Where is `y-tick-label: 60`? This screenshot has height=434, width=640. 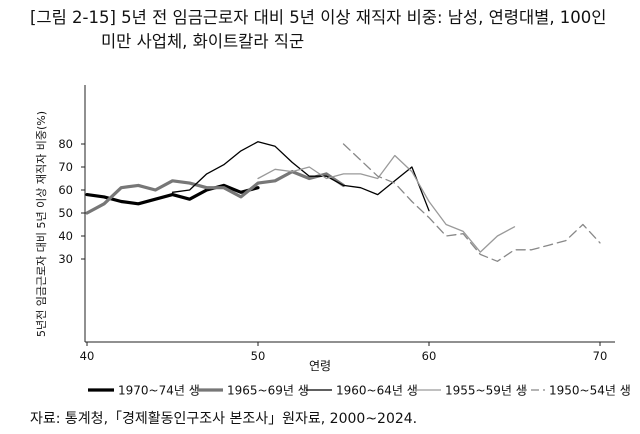 y-tick-label: 60 is located at coordinates (65, 190).